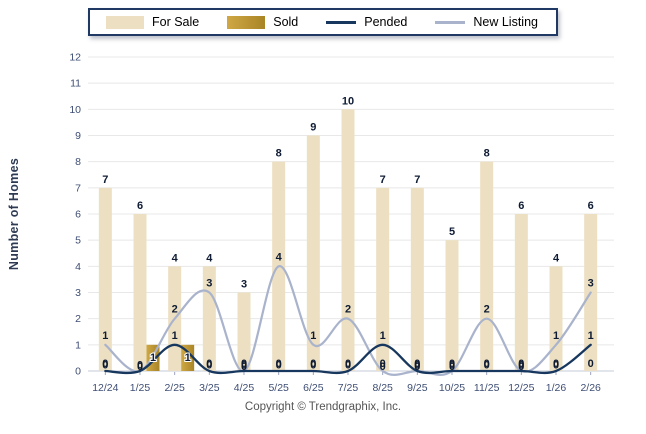 This screenshot has width=646, height=434. I want to click on label-sold-2/25: 1, so click(188, 358).